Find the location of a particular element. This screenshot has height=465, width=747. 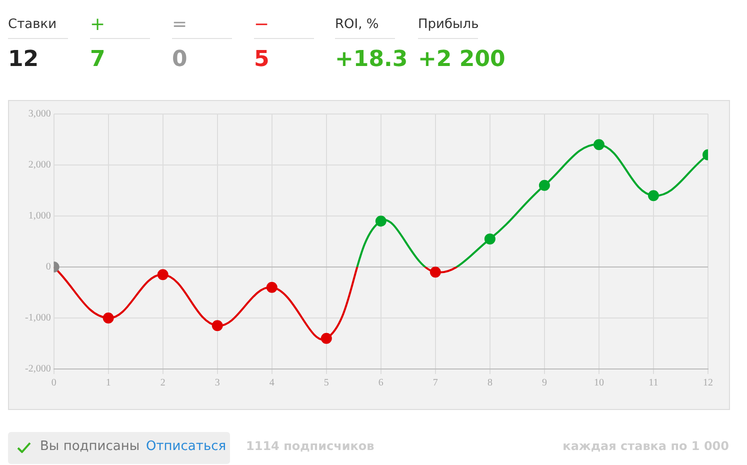

y-tick-label: -1,000 is located at coordinates (37, 318).